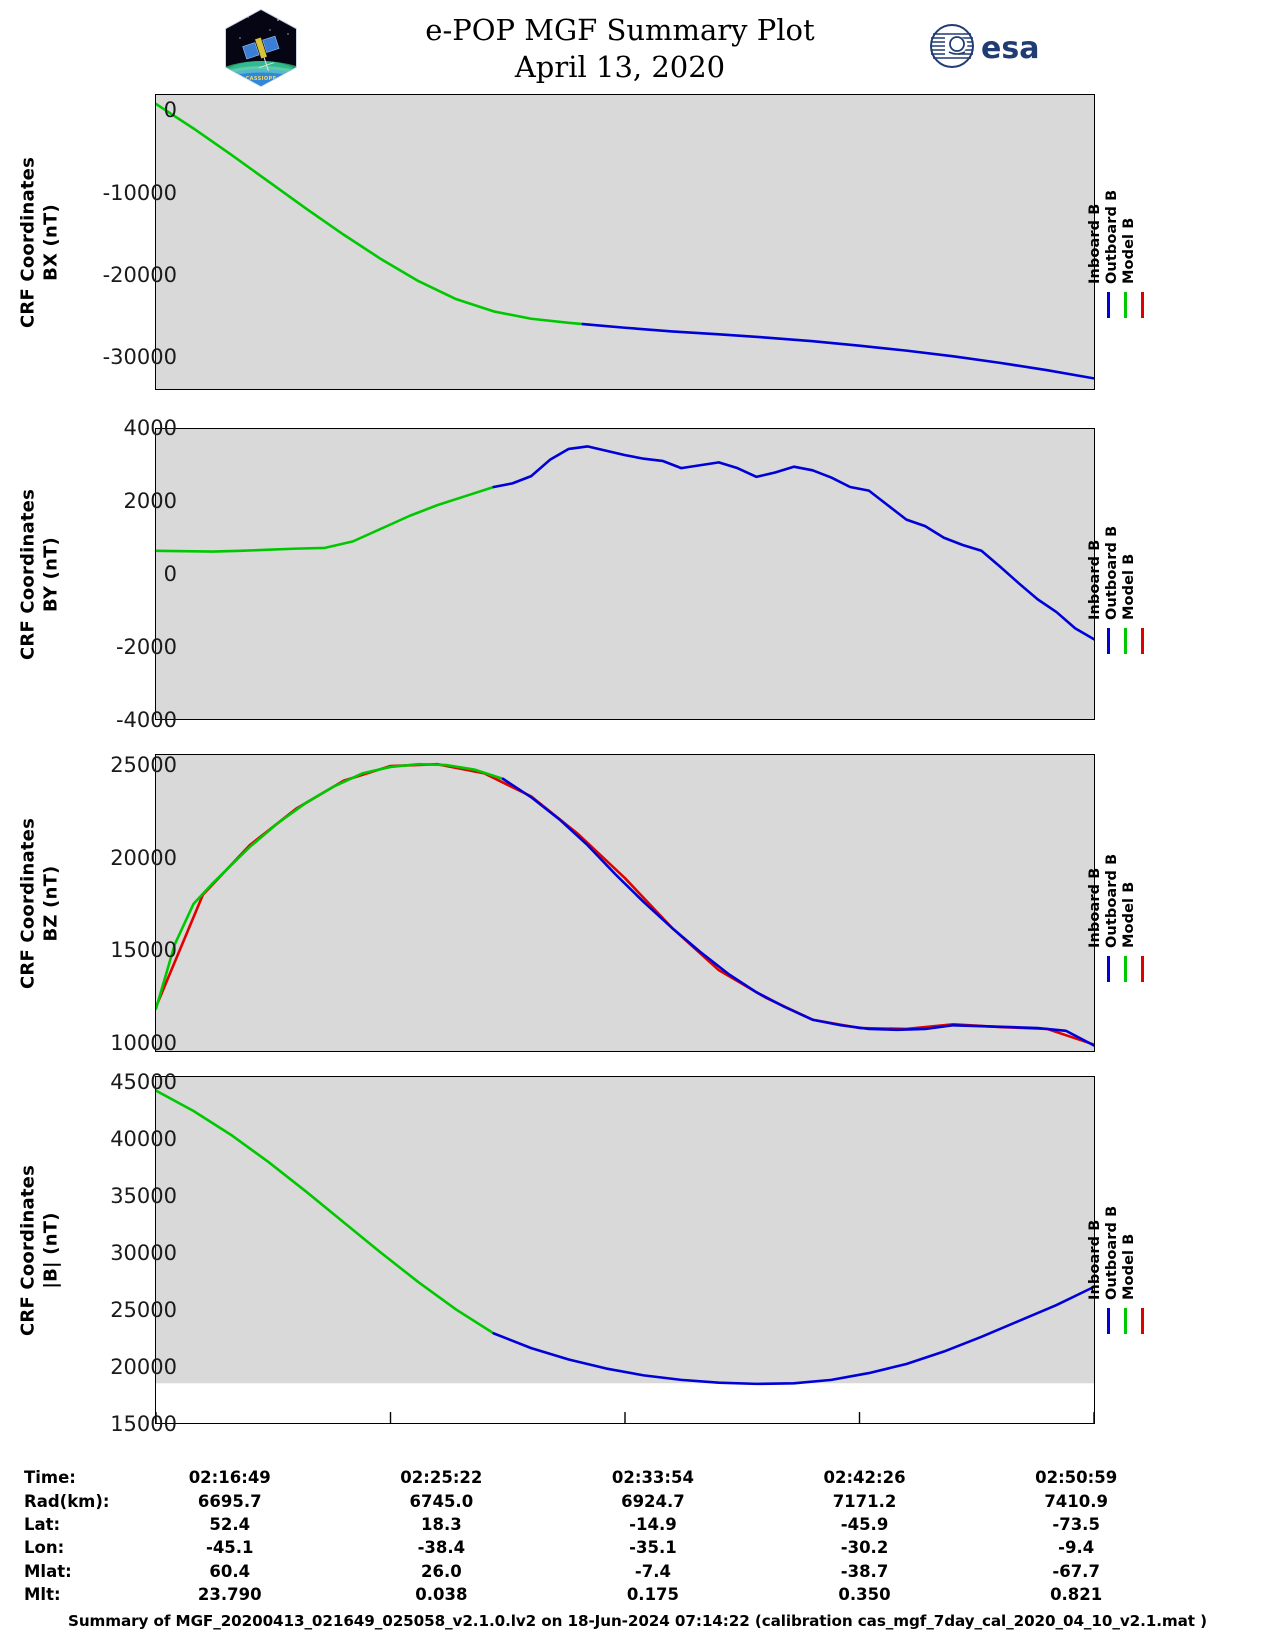 This screenshot has width=1275, height=1650. Describe the element at coordinates (653, 1548) in the screenshot. I see `table-cell: -35.1` at that location.